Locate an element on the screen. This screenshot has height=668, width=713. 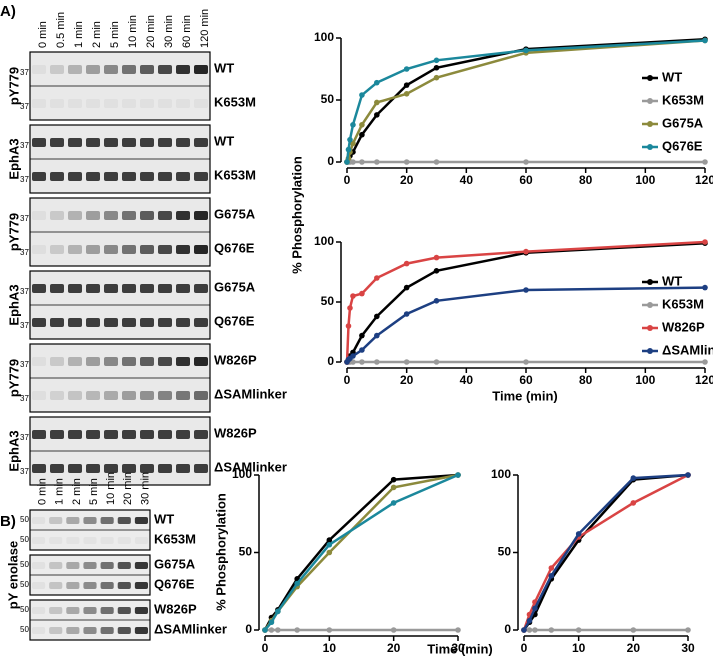
panel-label: B) is located at coordinates (8, 521).